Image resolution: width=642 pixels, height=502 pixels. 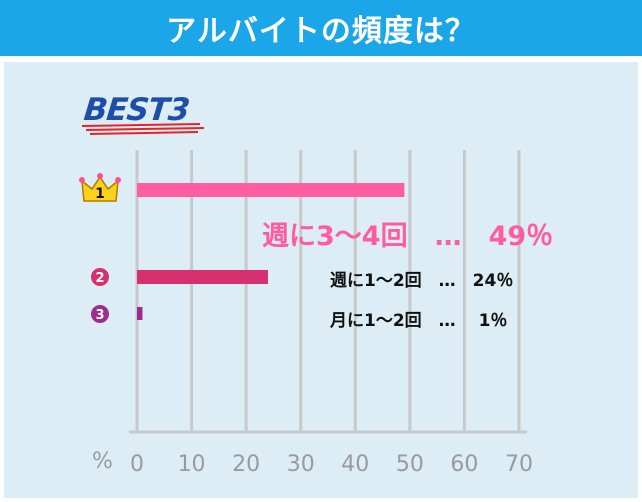 What do you see at coordinates (419, 321) in the screenshot?
I see `data-label-rank-3: 月に1〜2回 … 1％` at bounding box center [419, 321].